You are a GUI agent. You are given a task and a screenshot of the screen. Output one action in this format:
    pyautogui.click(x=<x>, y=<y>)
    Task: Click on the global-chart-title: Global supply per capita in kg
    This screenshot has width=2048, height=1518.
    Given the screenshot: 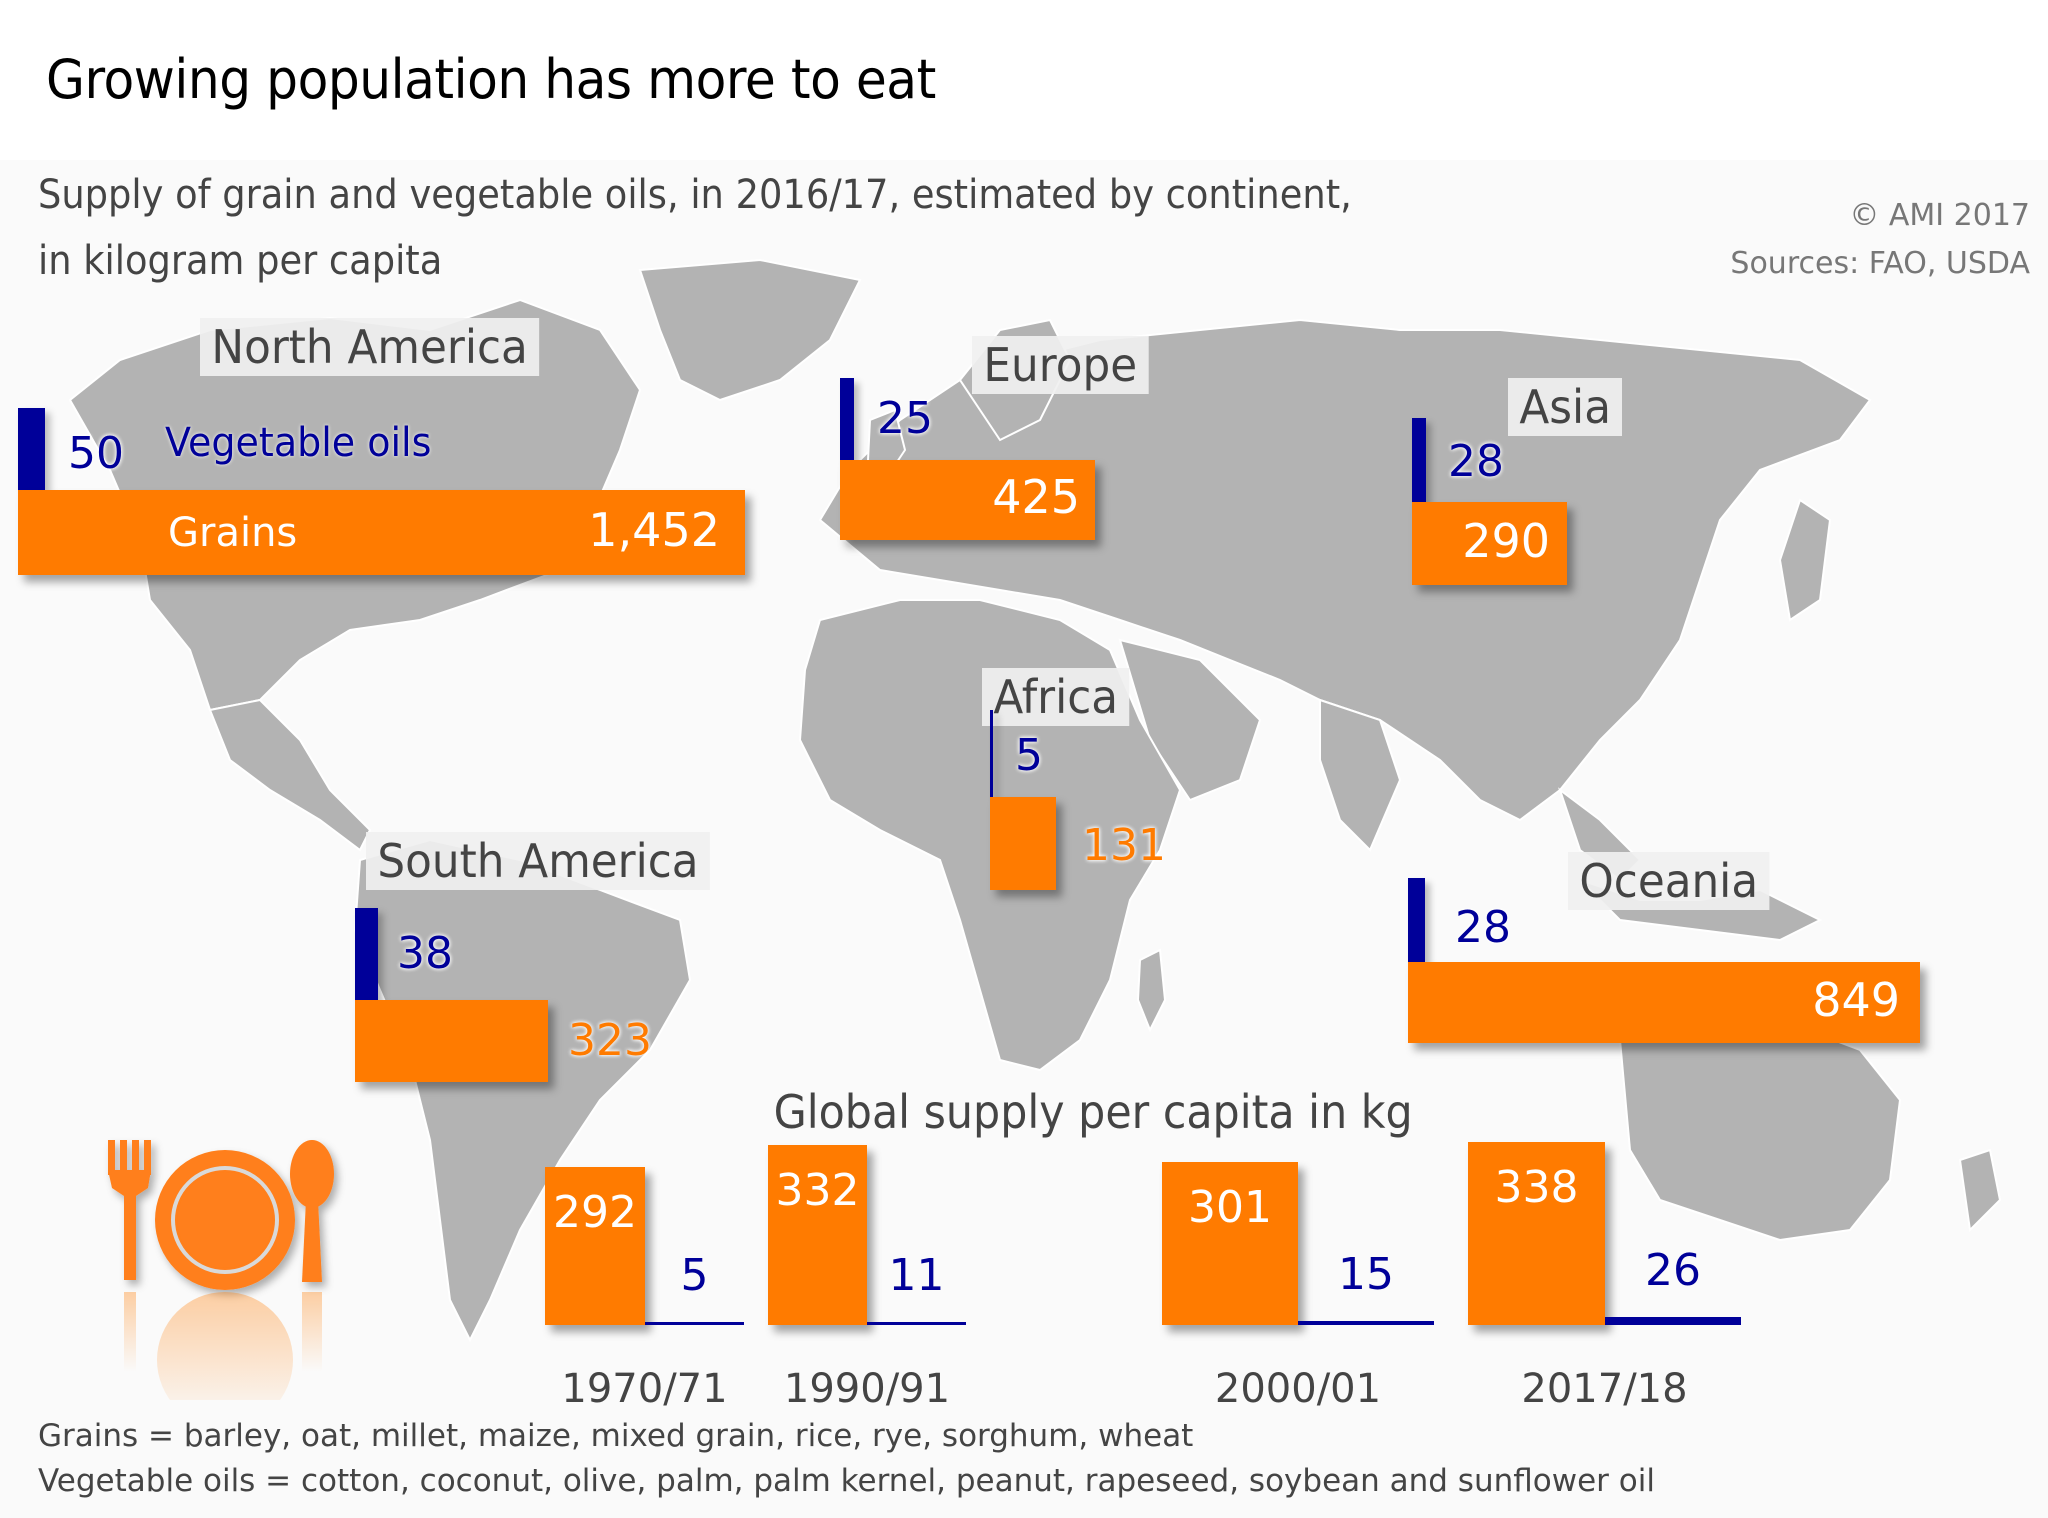 What is the action you would take?
    pyautogui.click(x=1093, y=1112)
    